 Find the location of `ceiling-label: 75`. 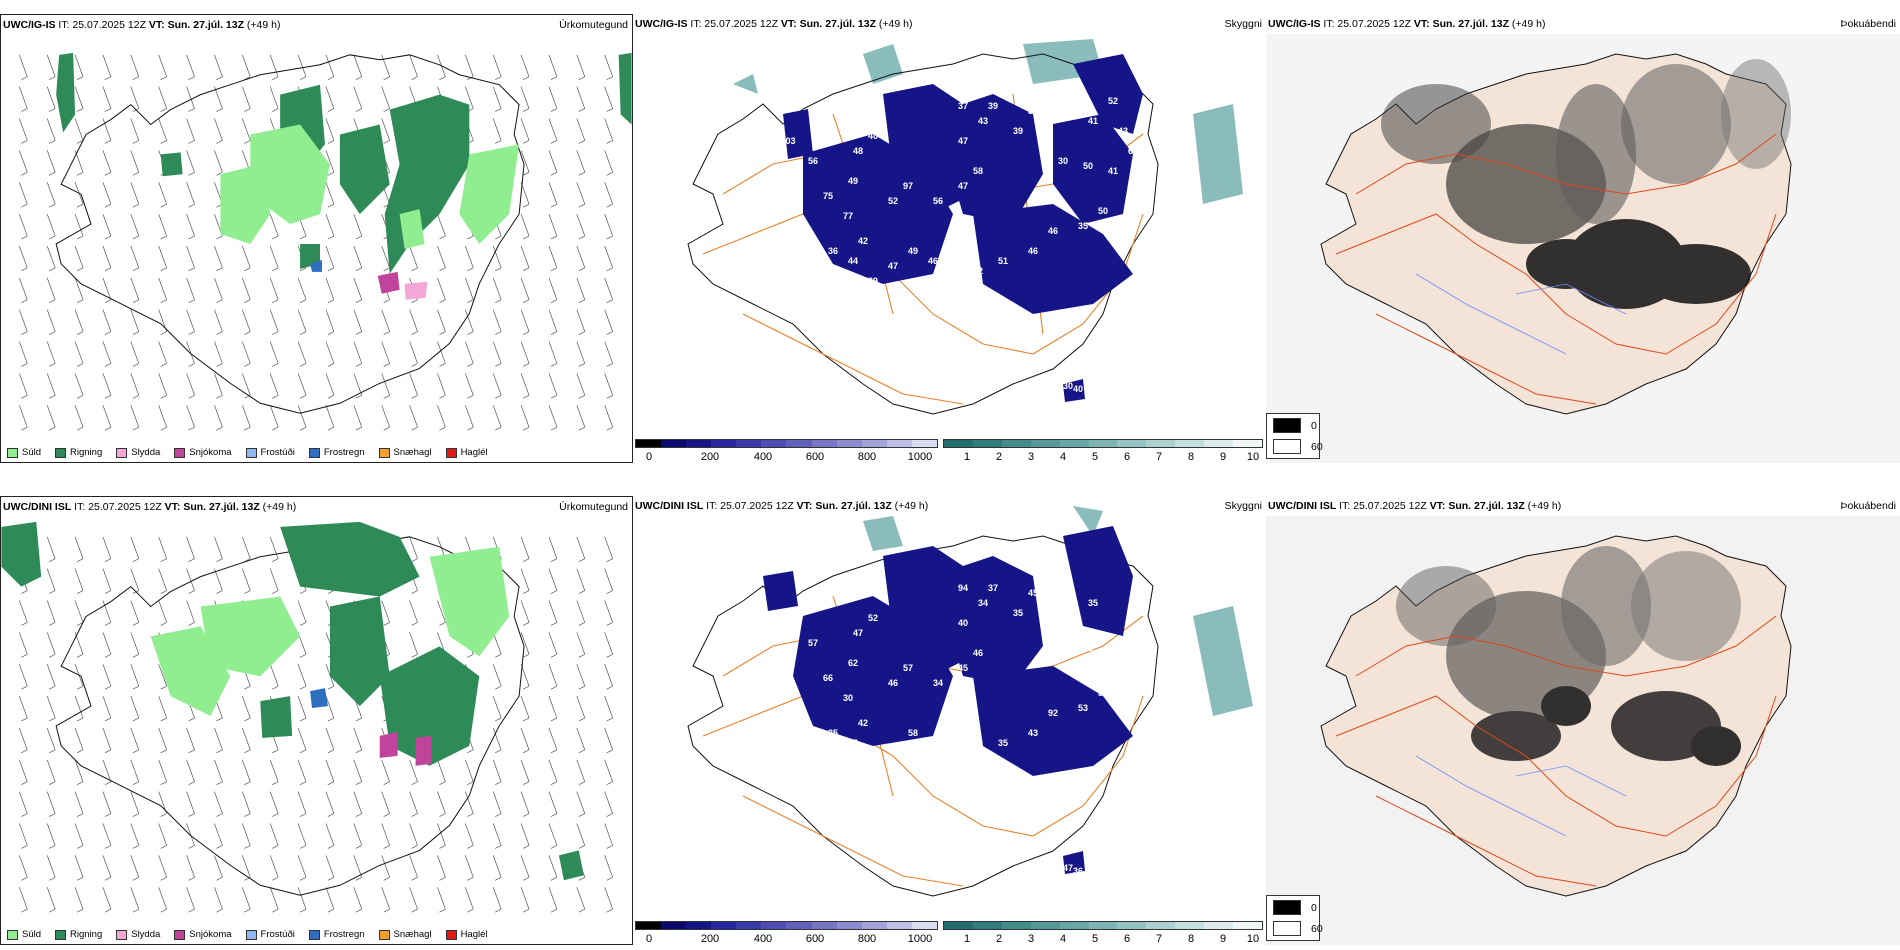

ceiling-label: 75 is located at coordinates (828, 196).